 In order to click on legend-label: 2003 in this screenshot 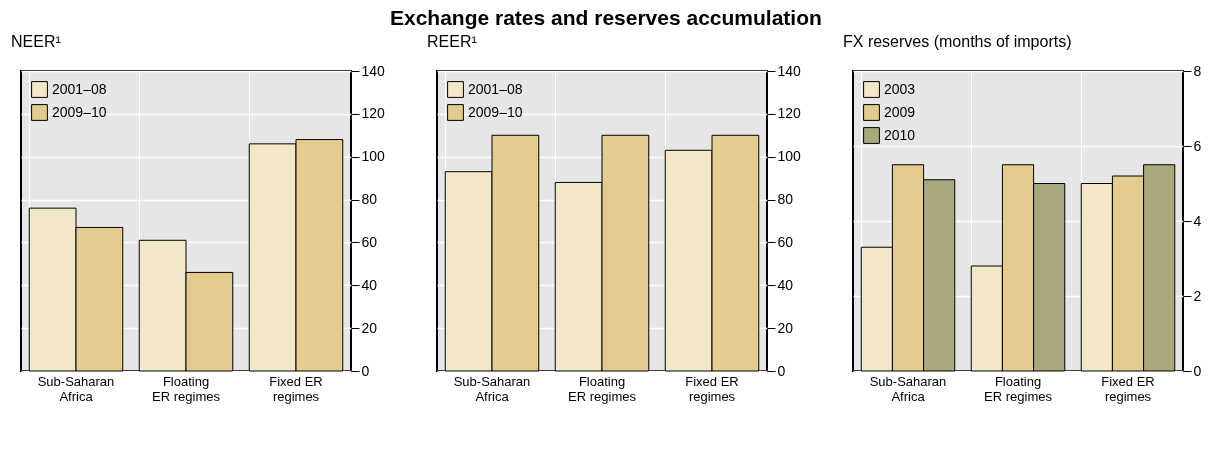, I will do `click(900, 88)`.